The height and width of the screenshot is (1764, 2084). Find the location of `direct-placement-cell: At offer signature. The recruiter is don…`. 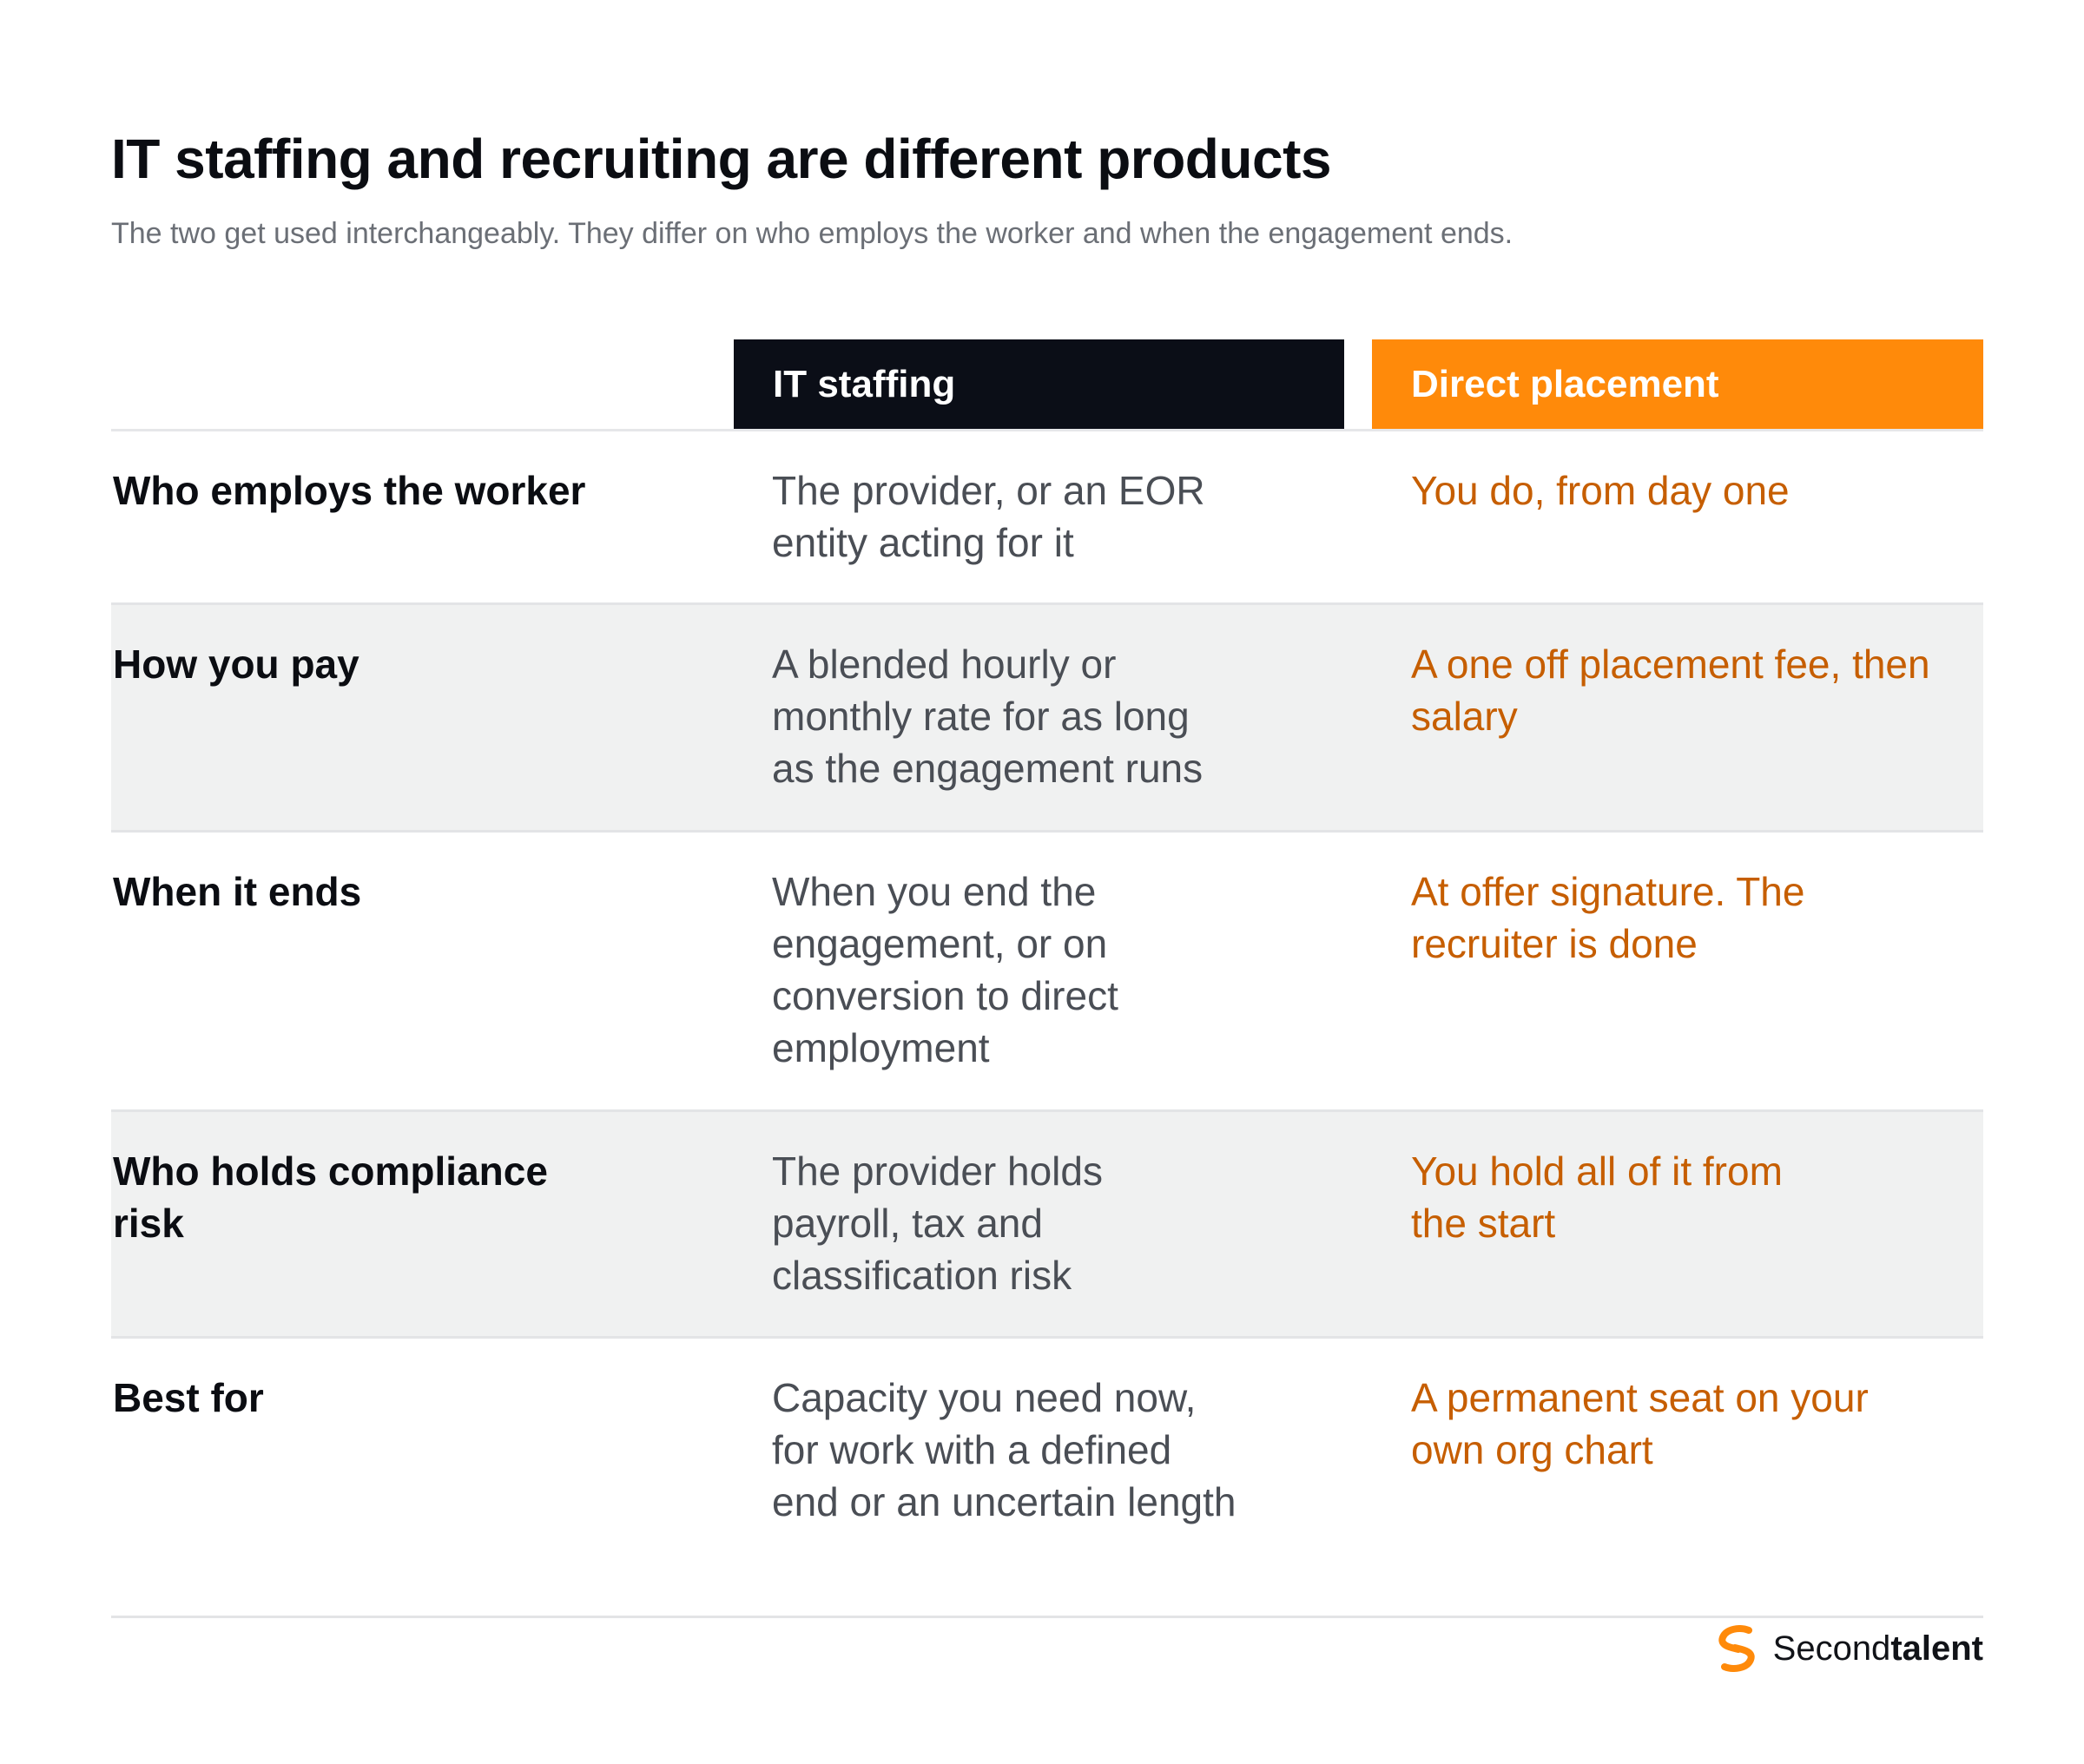

direct-placement-cell: At offer signature. The recruiter is don… is located at coordinates (1608, 917).